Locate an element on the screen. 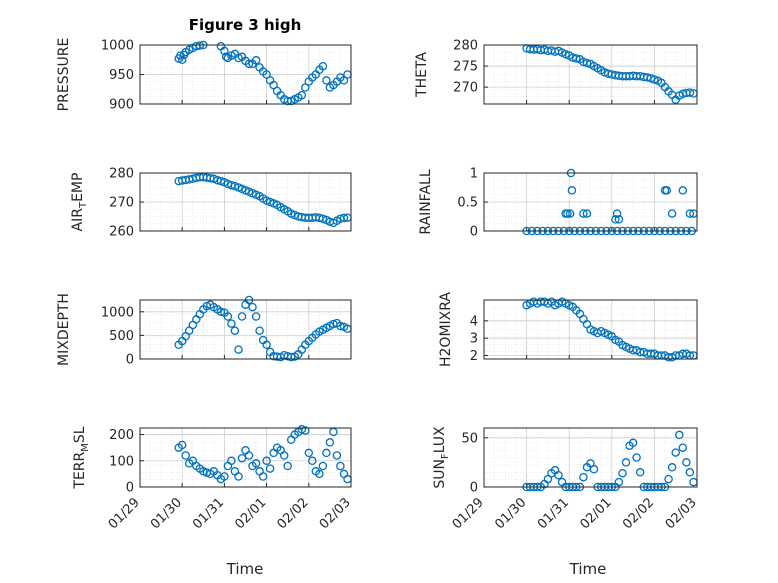  y-tick-label: 0.5 is located at coordinates (467, 203).